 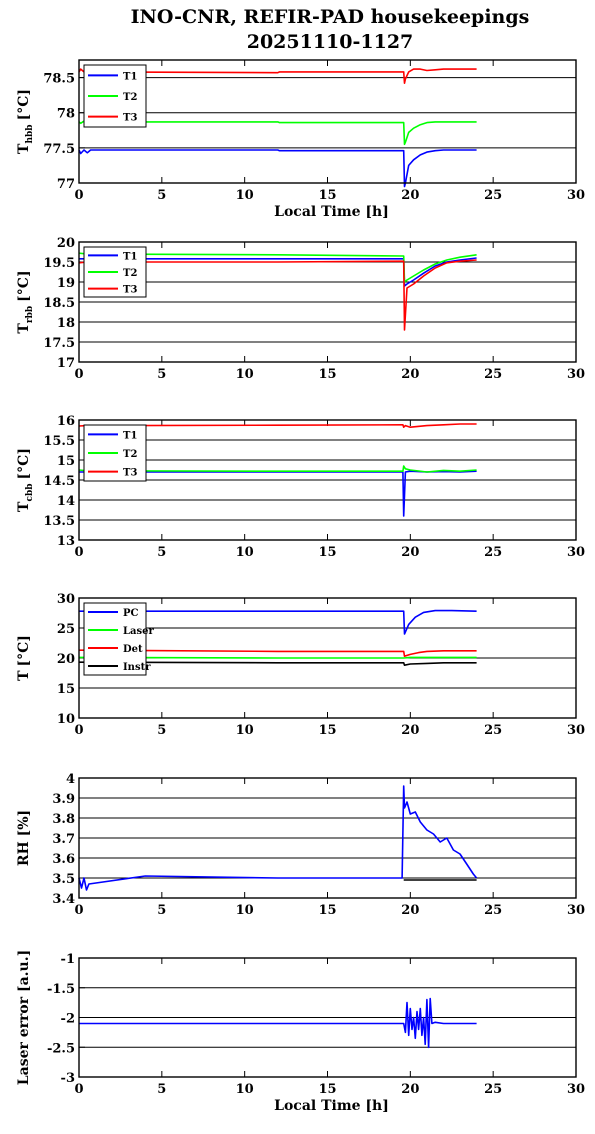 What do you see at coordinates (66, 283) in the screenshot?
I see `y-tick-label: 19` at bounding box center [66, 283].